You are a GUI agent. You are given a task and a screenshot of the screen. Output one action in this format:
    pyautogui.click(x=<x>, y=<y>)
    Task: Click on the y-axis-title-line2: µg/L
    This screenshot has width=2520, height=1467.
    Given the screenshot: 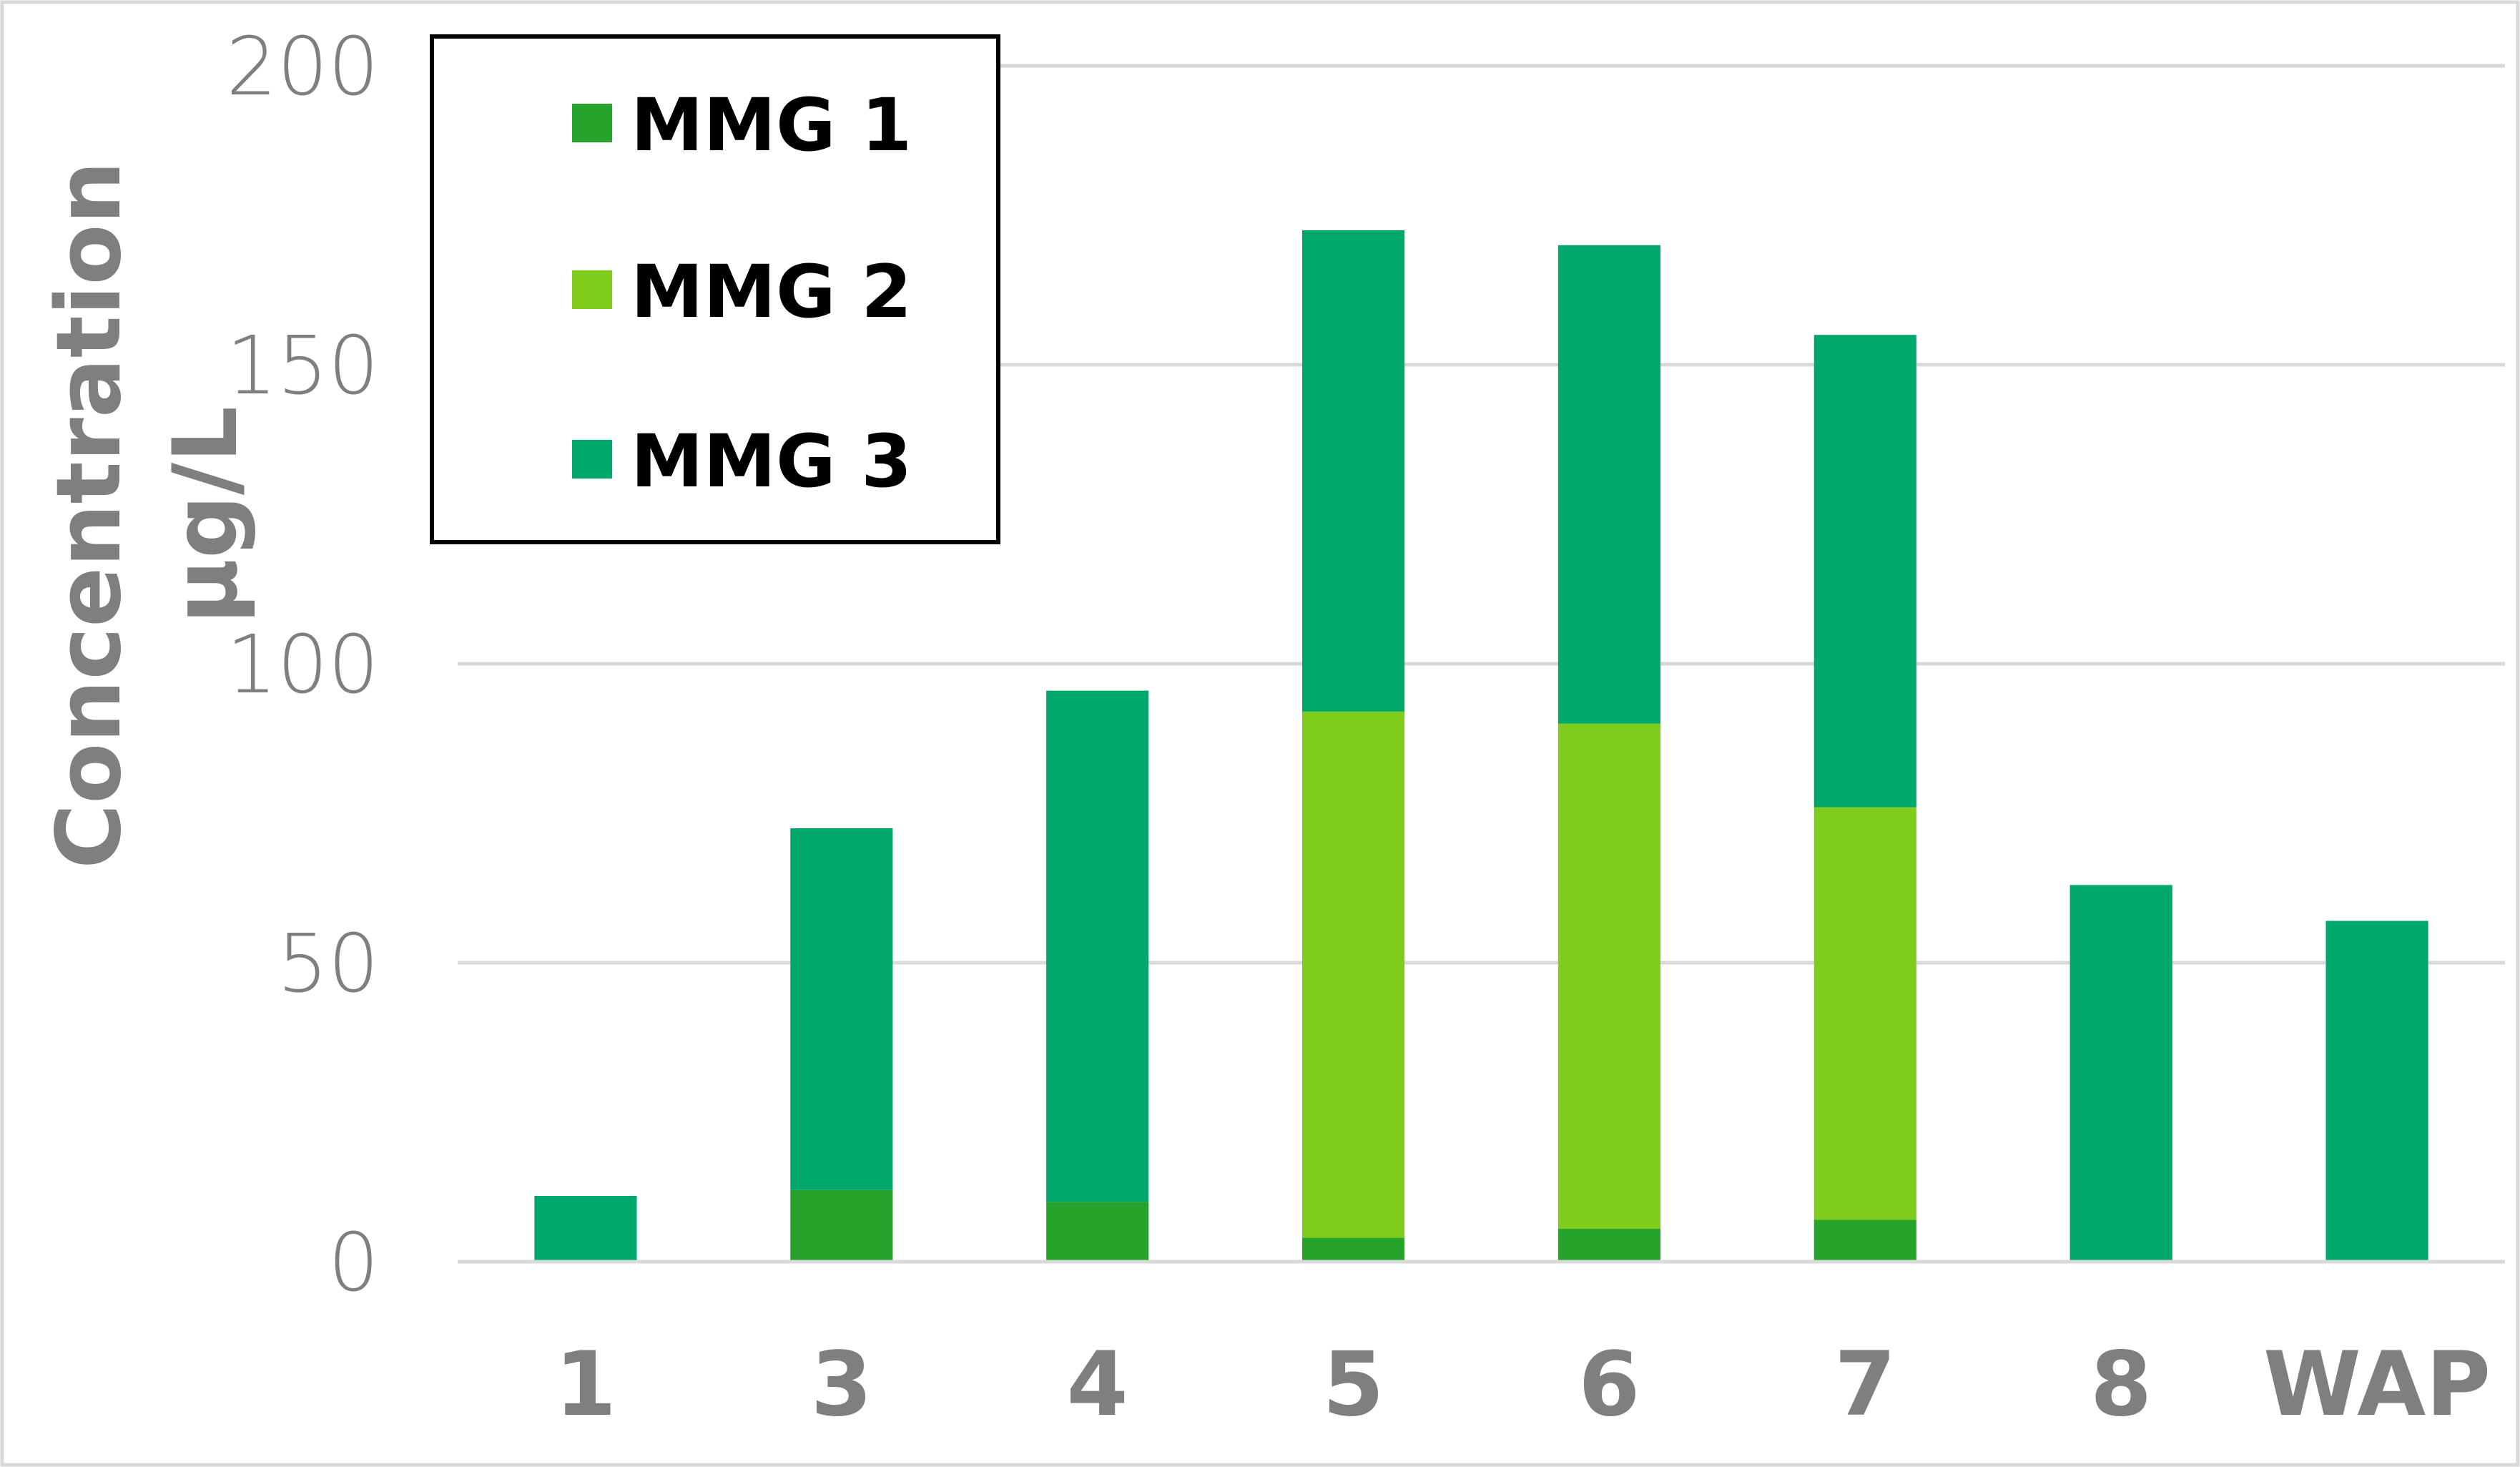 What is the action you would take?
    pyautogui.click(x=205, y=515)
    